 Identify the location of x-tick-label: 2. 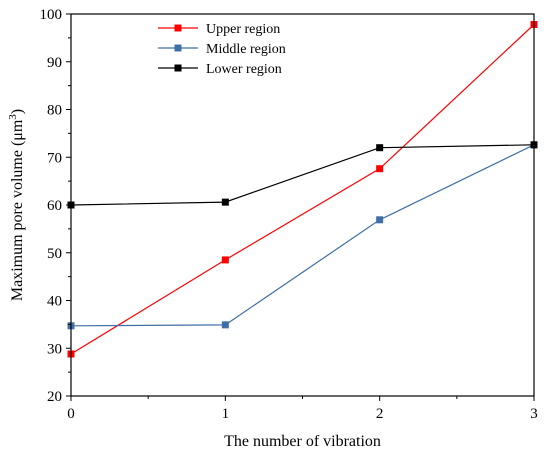
(380, 414).